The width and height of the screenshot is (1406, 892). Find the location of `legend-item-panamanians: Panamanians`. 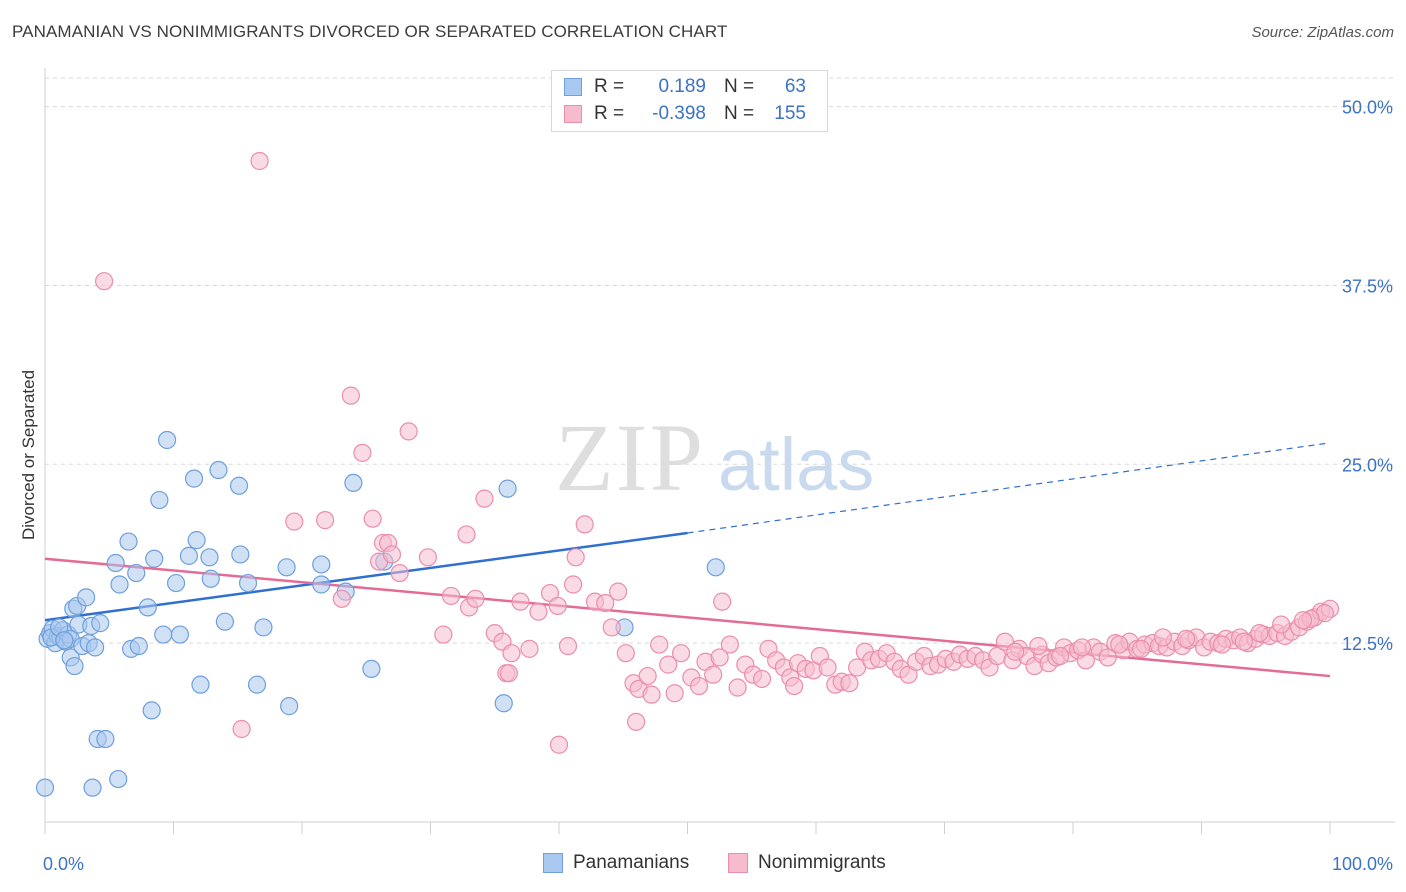

legend-item-panamanians: Panamanians is located at coordinates (616, 863).